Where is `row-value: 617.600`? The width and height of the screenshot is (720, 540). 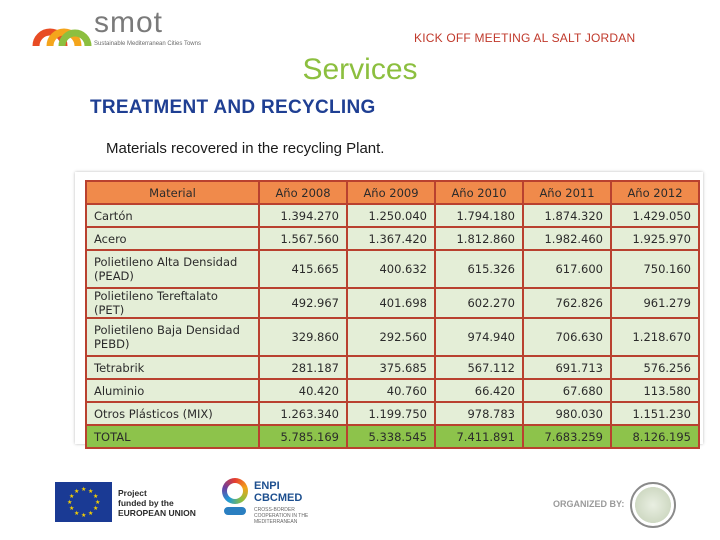 row-value: 617.600 is located at coordinates (567, 269).